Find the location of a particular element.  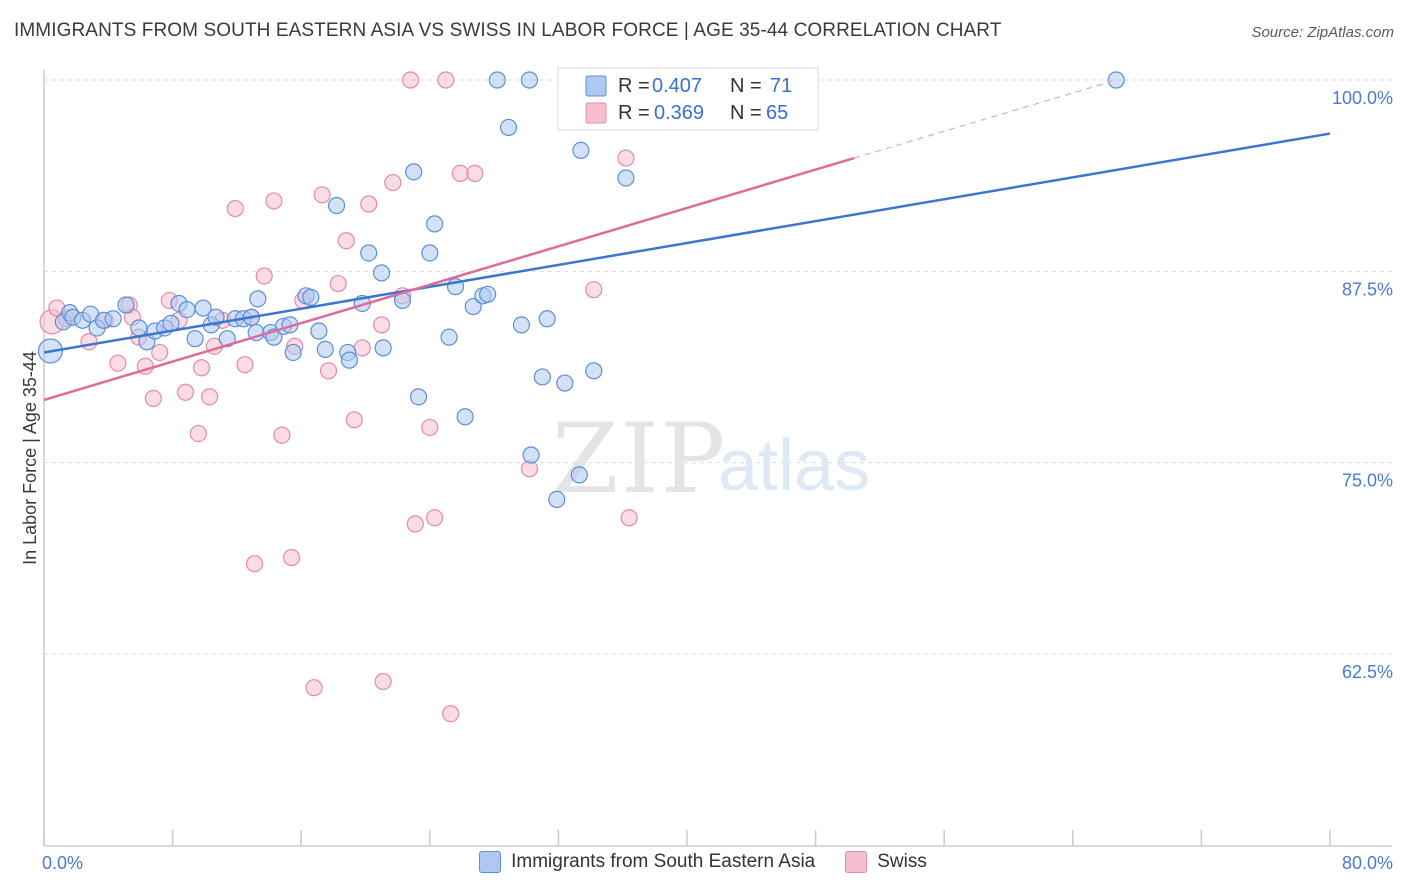

legend-sea-label: Immigrants from South Eastern Asia is located at coordinates (663, 861).